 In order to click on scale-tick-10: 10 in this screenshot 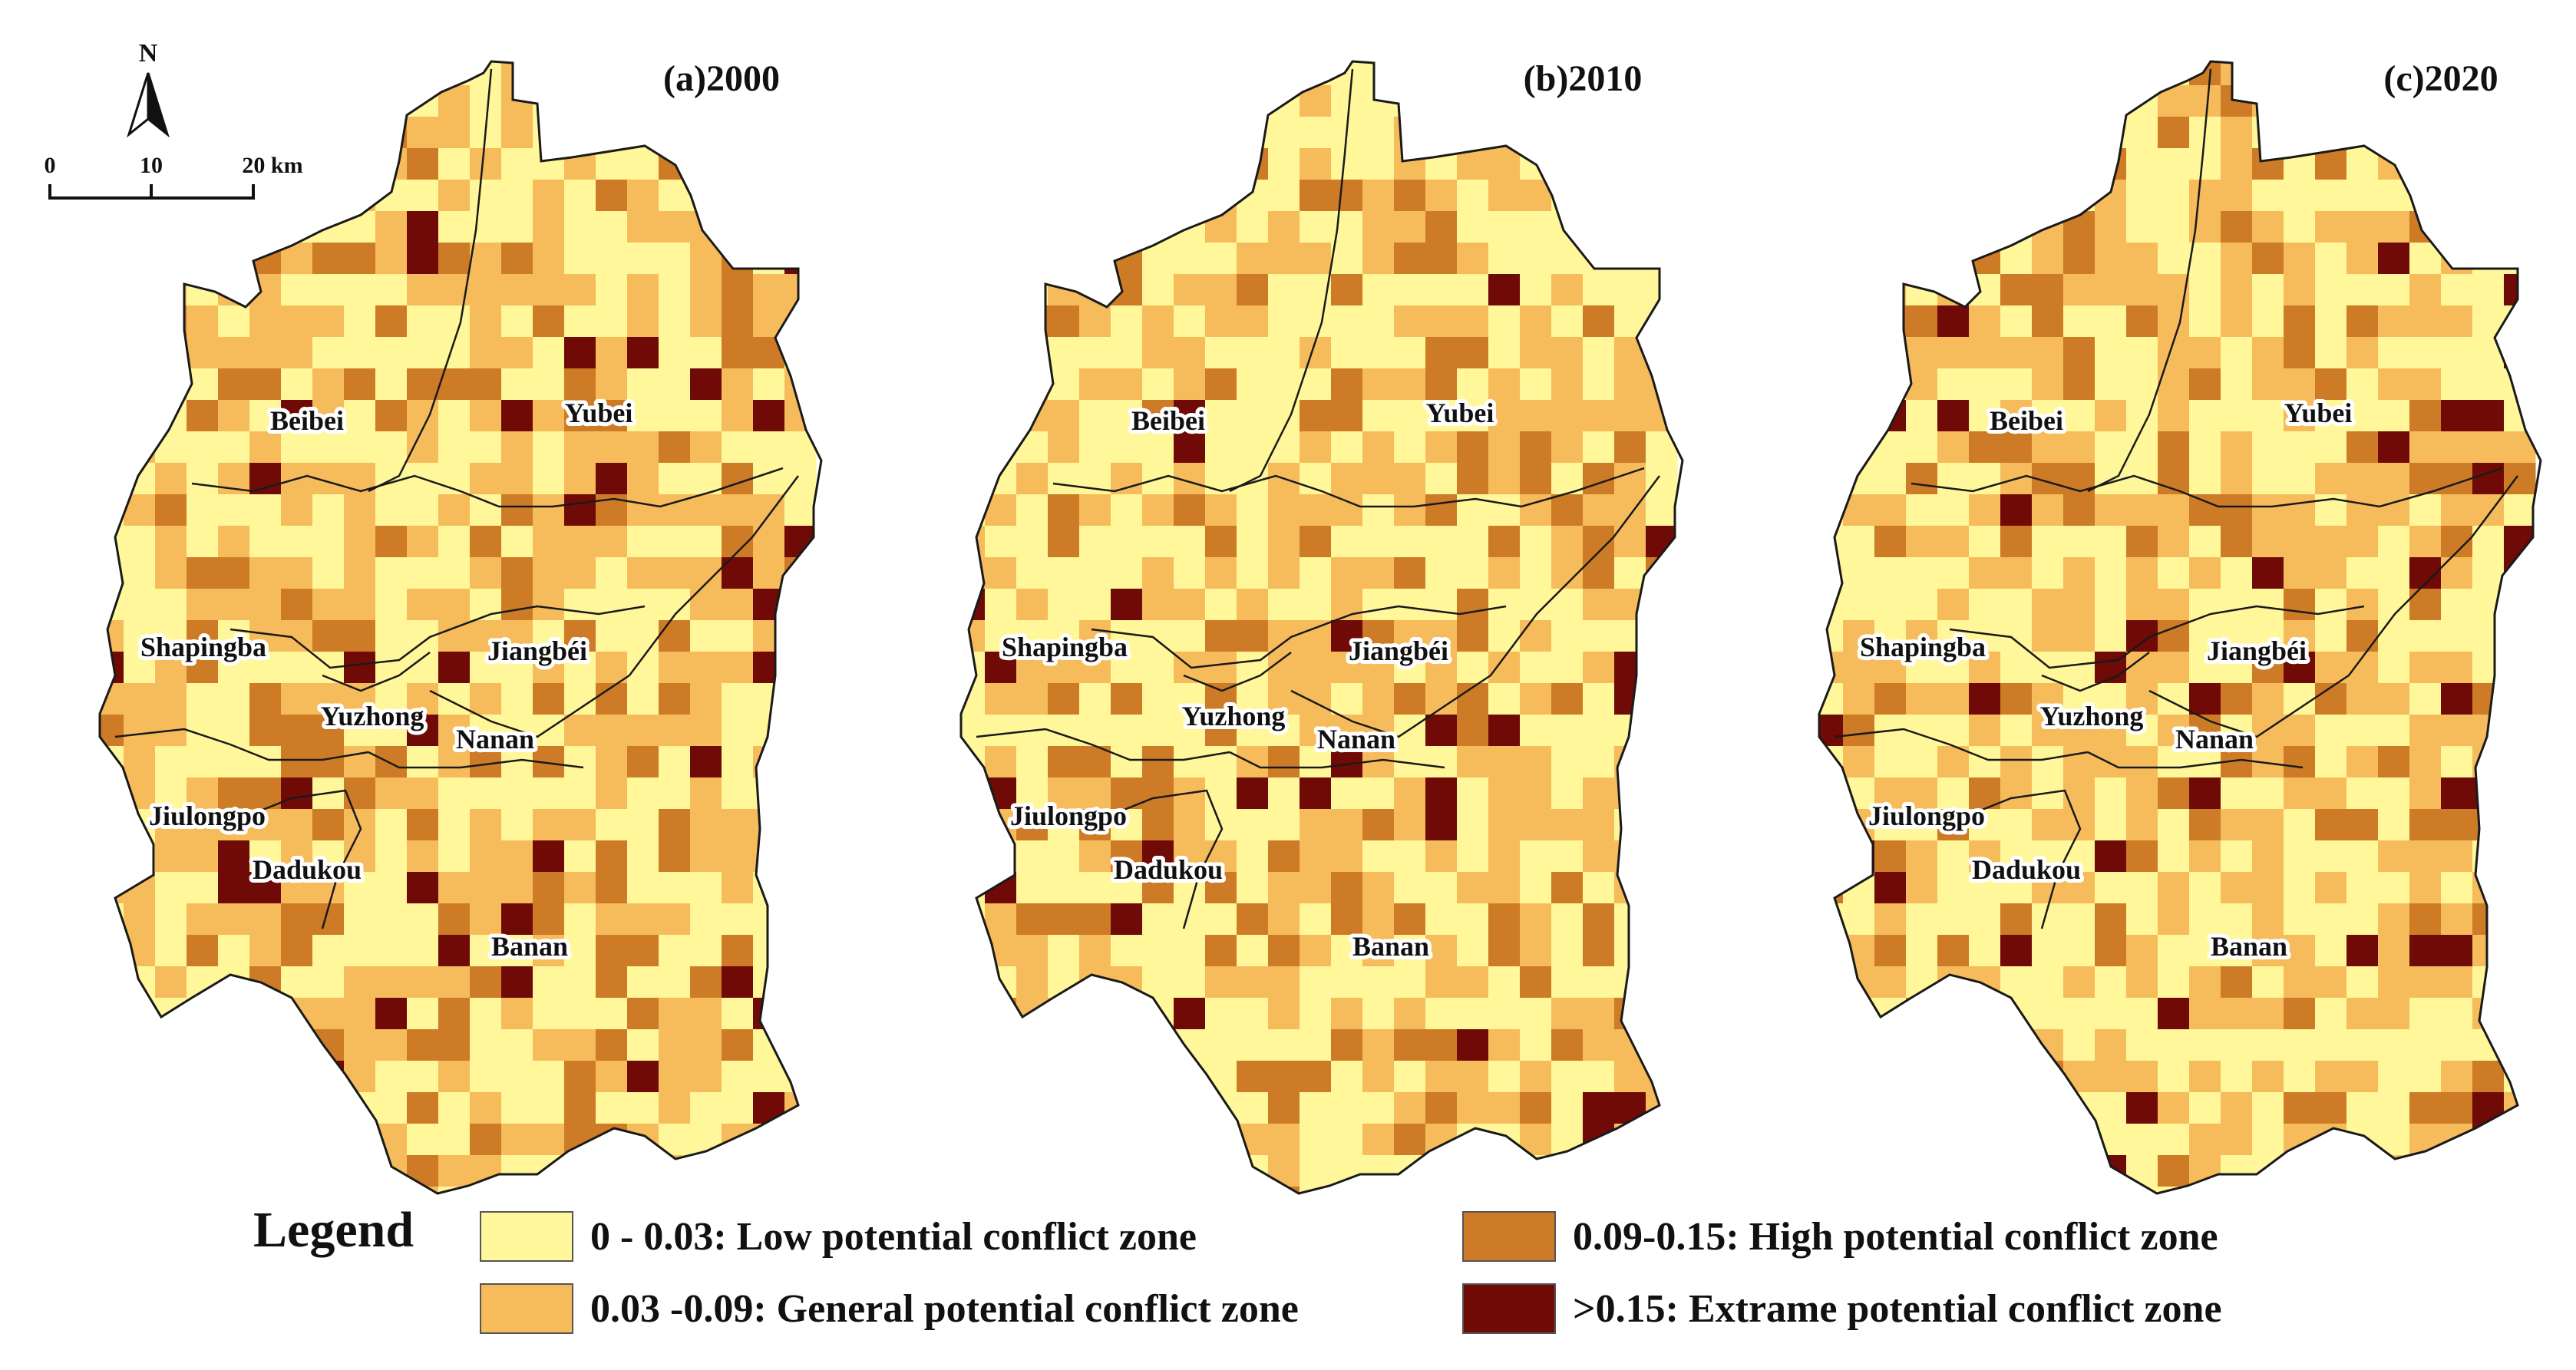, I will do `click(151, 165)`.